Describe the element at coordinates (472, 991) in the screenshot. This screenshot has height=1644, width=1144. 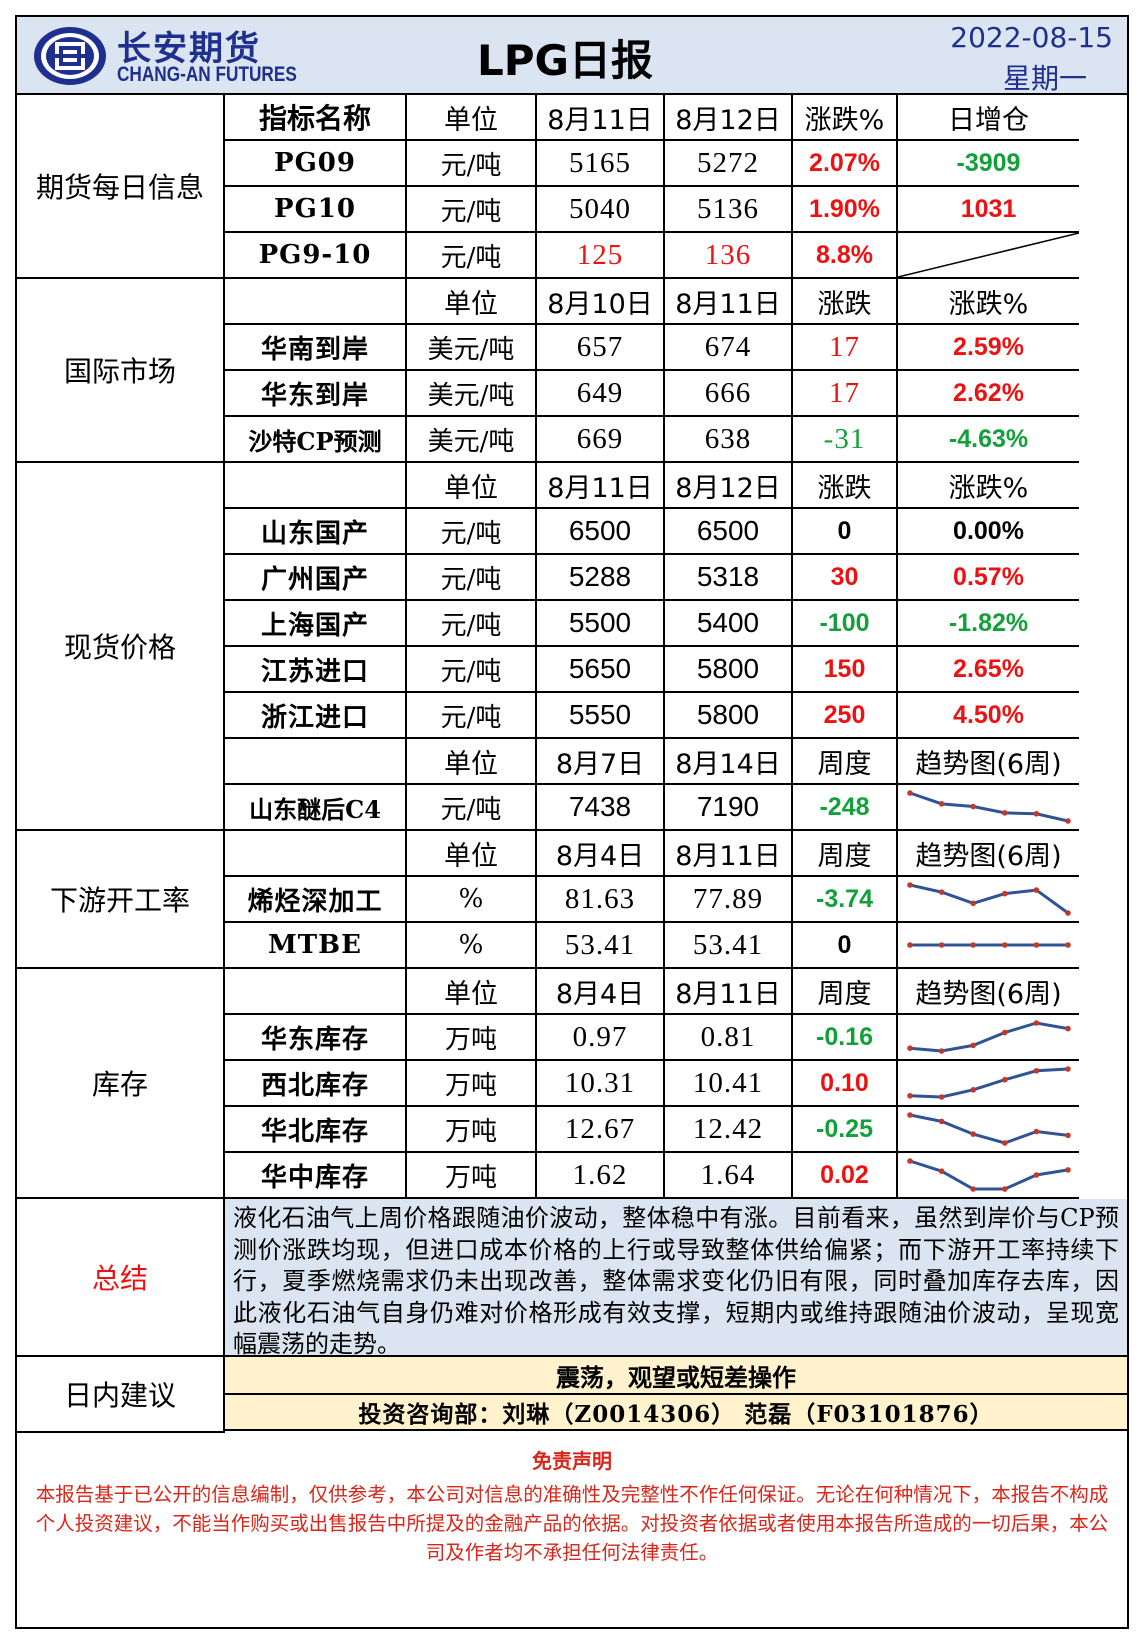
I see `header-cell: 单位` at that location.